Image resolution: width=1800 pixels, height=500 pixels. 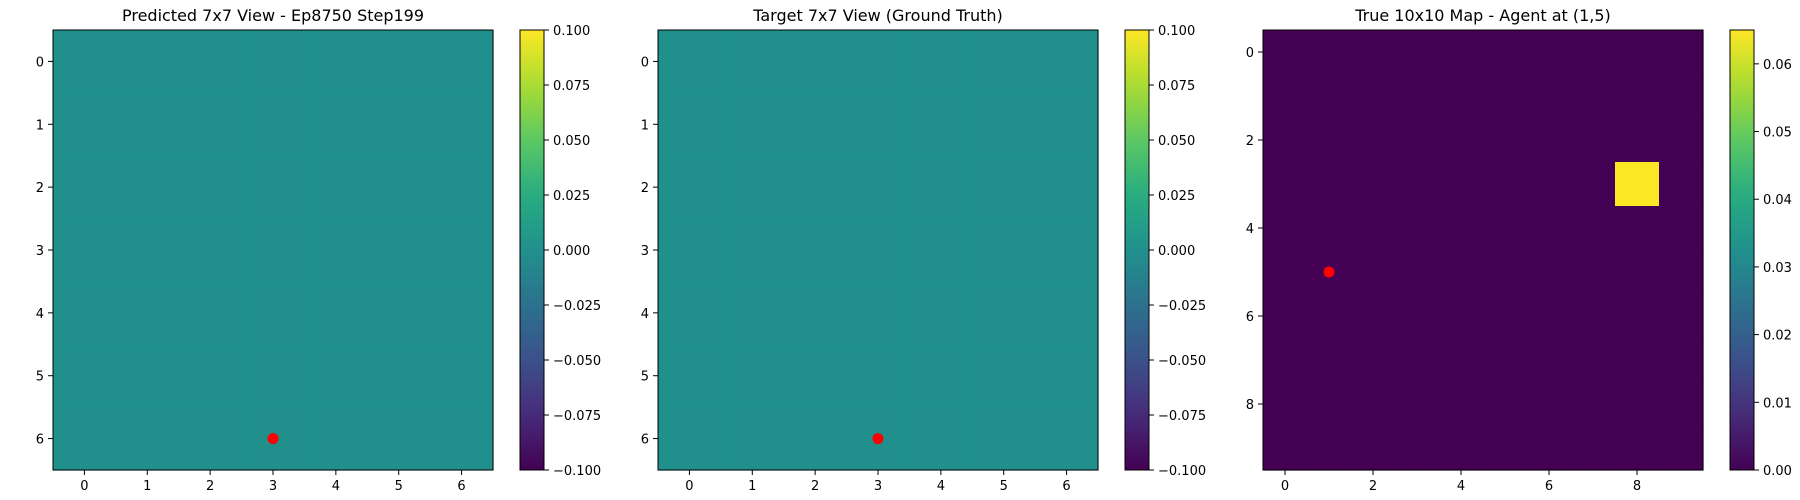 I want to click on chart-title: Predicted 7x7 View - Ep8750 Step199, so click(x=273, y=15).